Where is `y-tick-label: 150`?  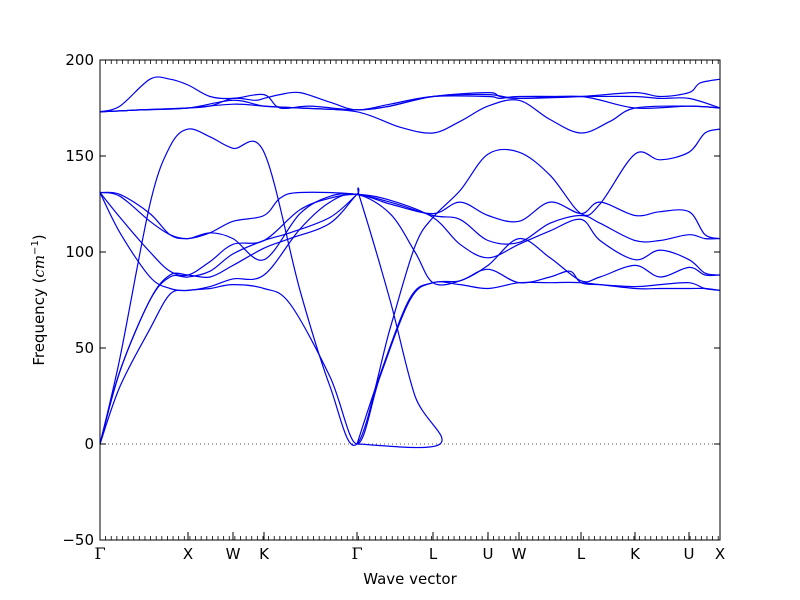 y-tick-label: 150 is located at coordinates (79, 156).